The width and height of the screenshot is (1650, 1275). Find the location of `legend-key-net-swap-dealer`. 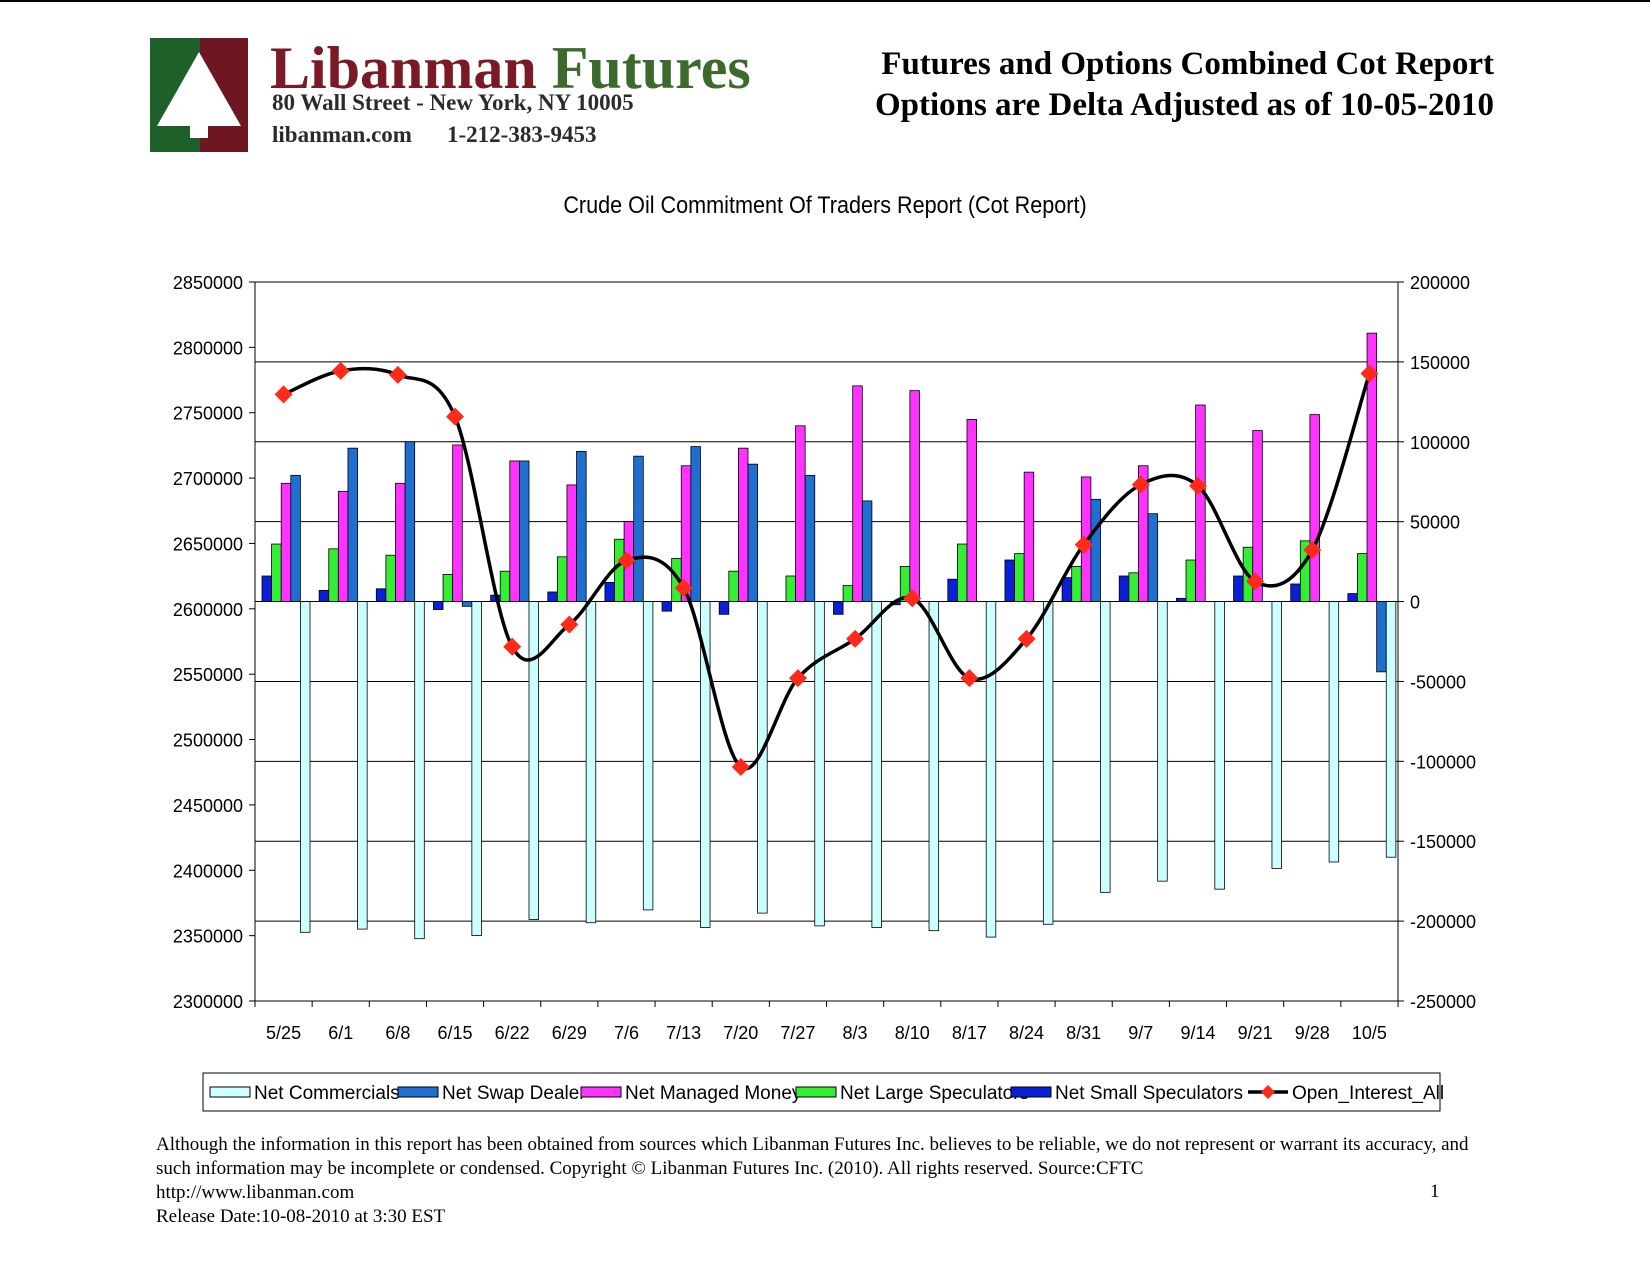

legend-key-net-swap-dealer is located at coordinates (418, 1092).